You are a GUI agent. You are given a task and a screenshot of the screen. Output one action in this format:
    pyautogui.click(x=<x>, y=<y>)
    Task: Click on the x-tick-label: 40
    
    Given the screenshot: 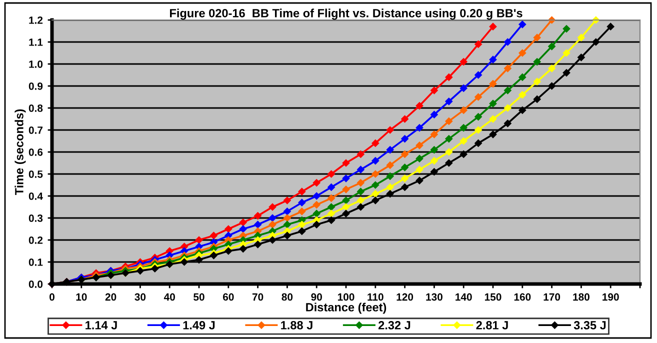 What is the action you would take?
    pyautogui.click(x=169, y=297)
    